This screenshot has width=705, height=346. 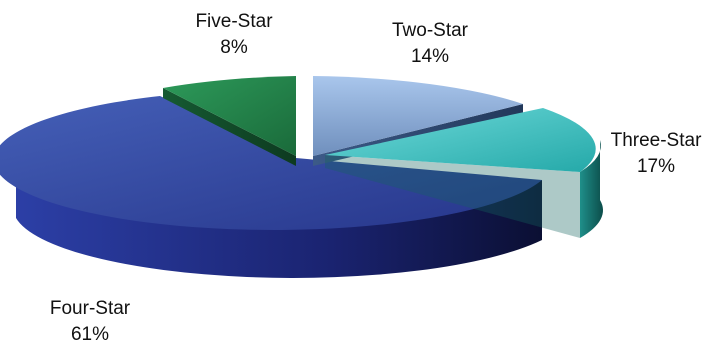 I want to click on slice-five-star-side, so click(x=229, y=127).